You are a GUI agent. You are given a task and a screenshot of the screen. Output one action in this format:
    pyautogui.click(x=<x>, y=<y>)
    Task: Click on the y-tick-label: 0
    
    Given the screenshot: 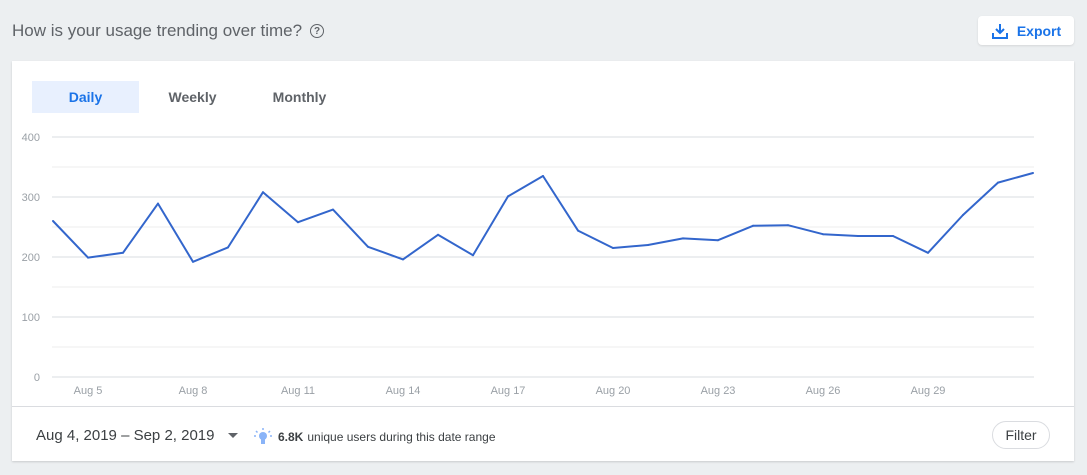 What is the action you would take?
    pyautogui.click(x=37, y=378)
    